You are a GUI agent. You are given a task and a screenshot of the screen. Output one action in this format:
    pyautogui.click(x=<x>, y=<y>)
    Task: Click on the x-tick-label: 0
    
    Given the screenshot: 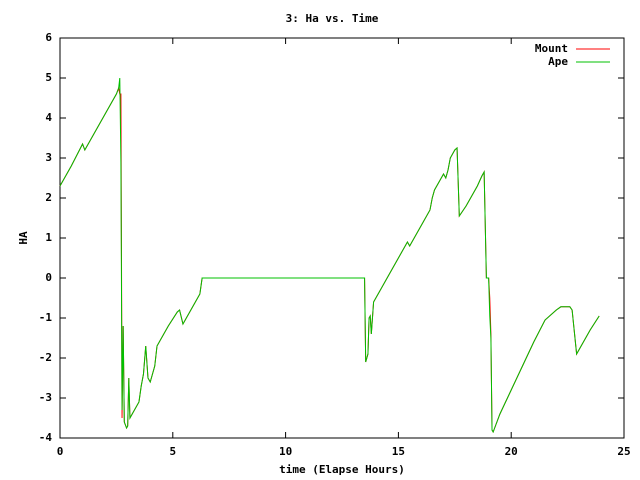 What is the action you would take?
    pyautogui.click(x=60, y=451)
    